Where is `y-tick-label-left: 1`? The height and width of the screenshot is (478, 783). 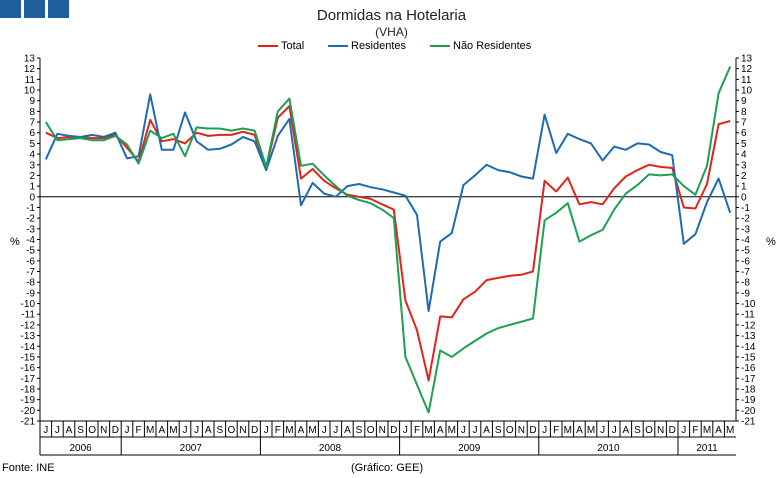
y-tick-label-left: 1 is located at coordinates (32, 187).